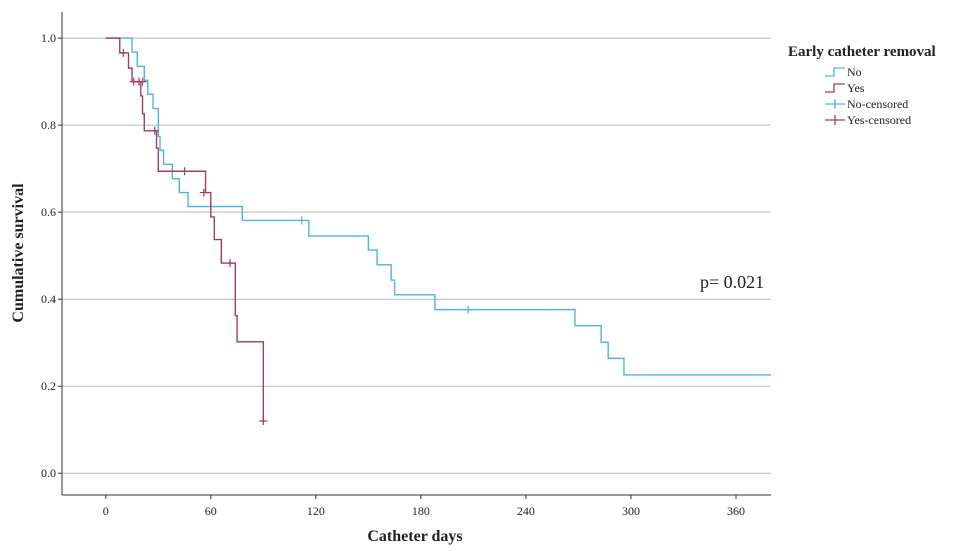 This screenshot has height=551, width=959. Describe the element at coordinates (835, 104) in the screenshot. I see `legend-swatch-no-censored` at that location.